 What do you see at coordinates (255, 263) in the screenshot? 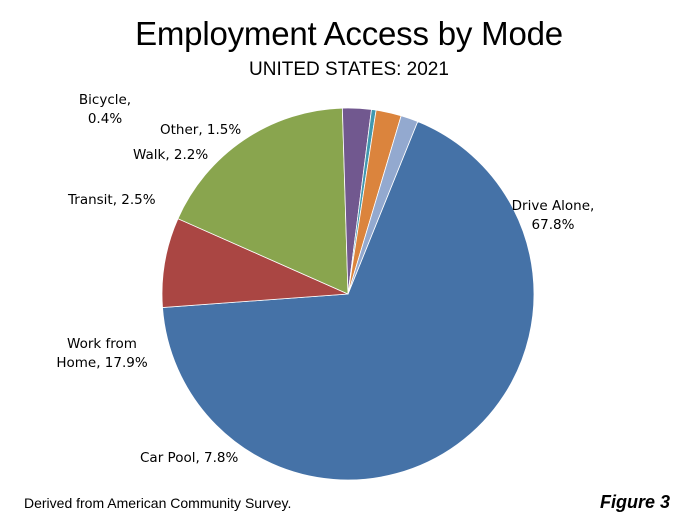
I see `slice-car-pool` at bounding box center [255, 263].